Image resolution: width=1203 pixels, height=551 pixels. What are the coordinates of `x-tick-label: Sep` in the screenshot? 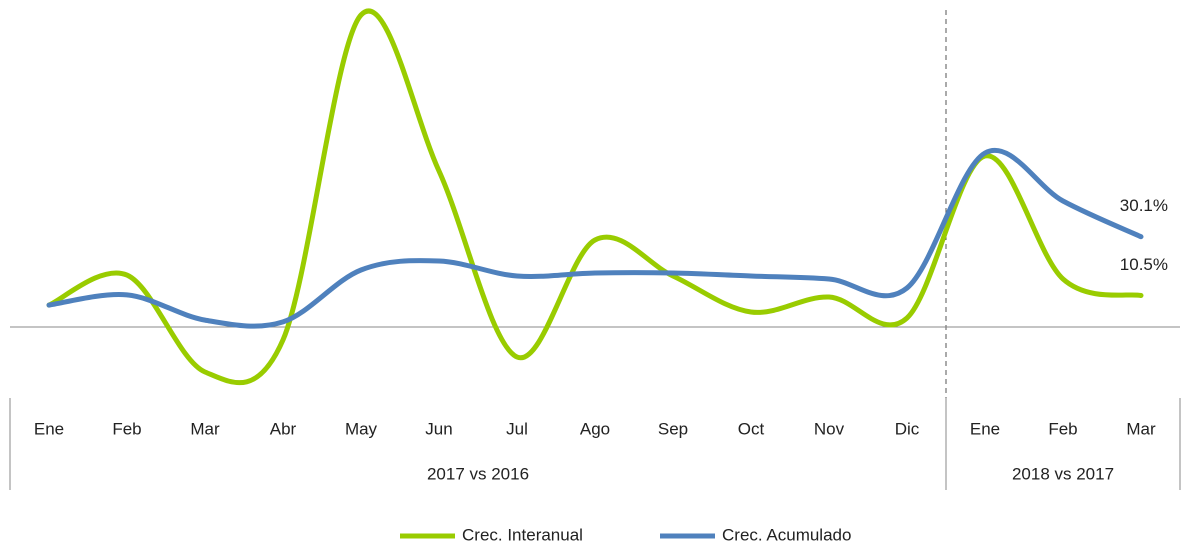 It's located at (673, 428).